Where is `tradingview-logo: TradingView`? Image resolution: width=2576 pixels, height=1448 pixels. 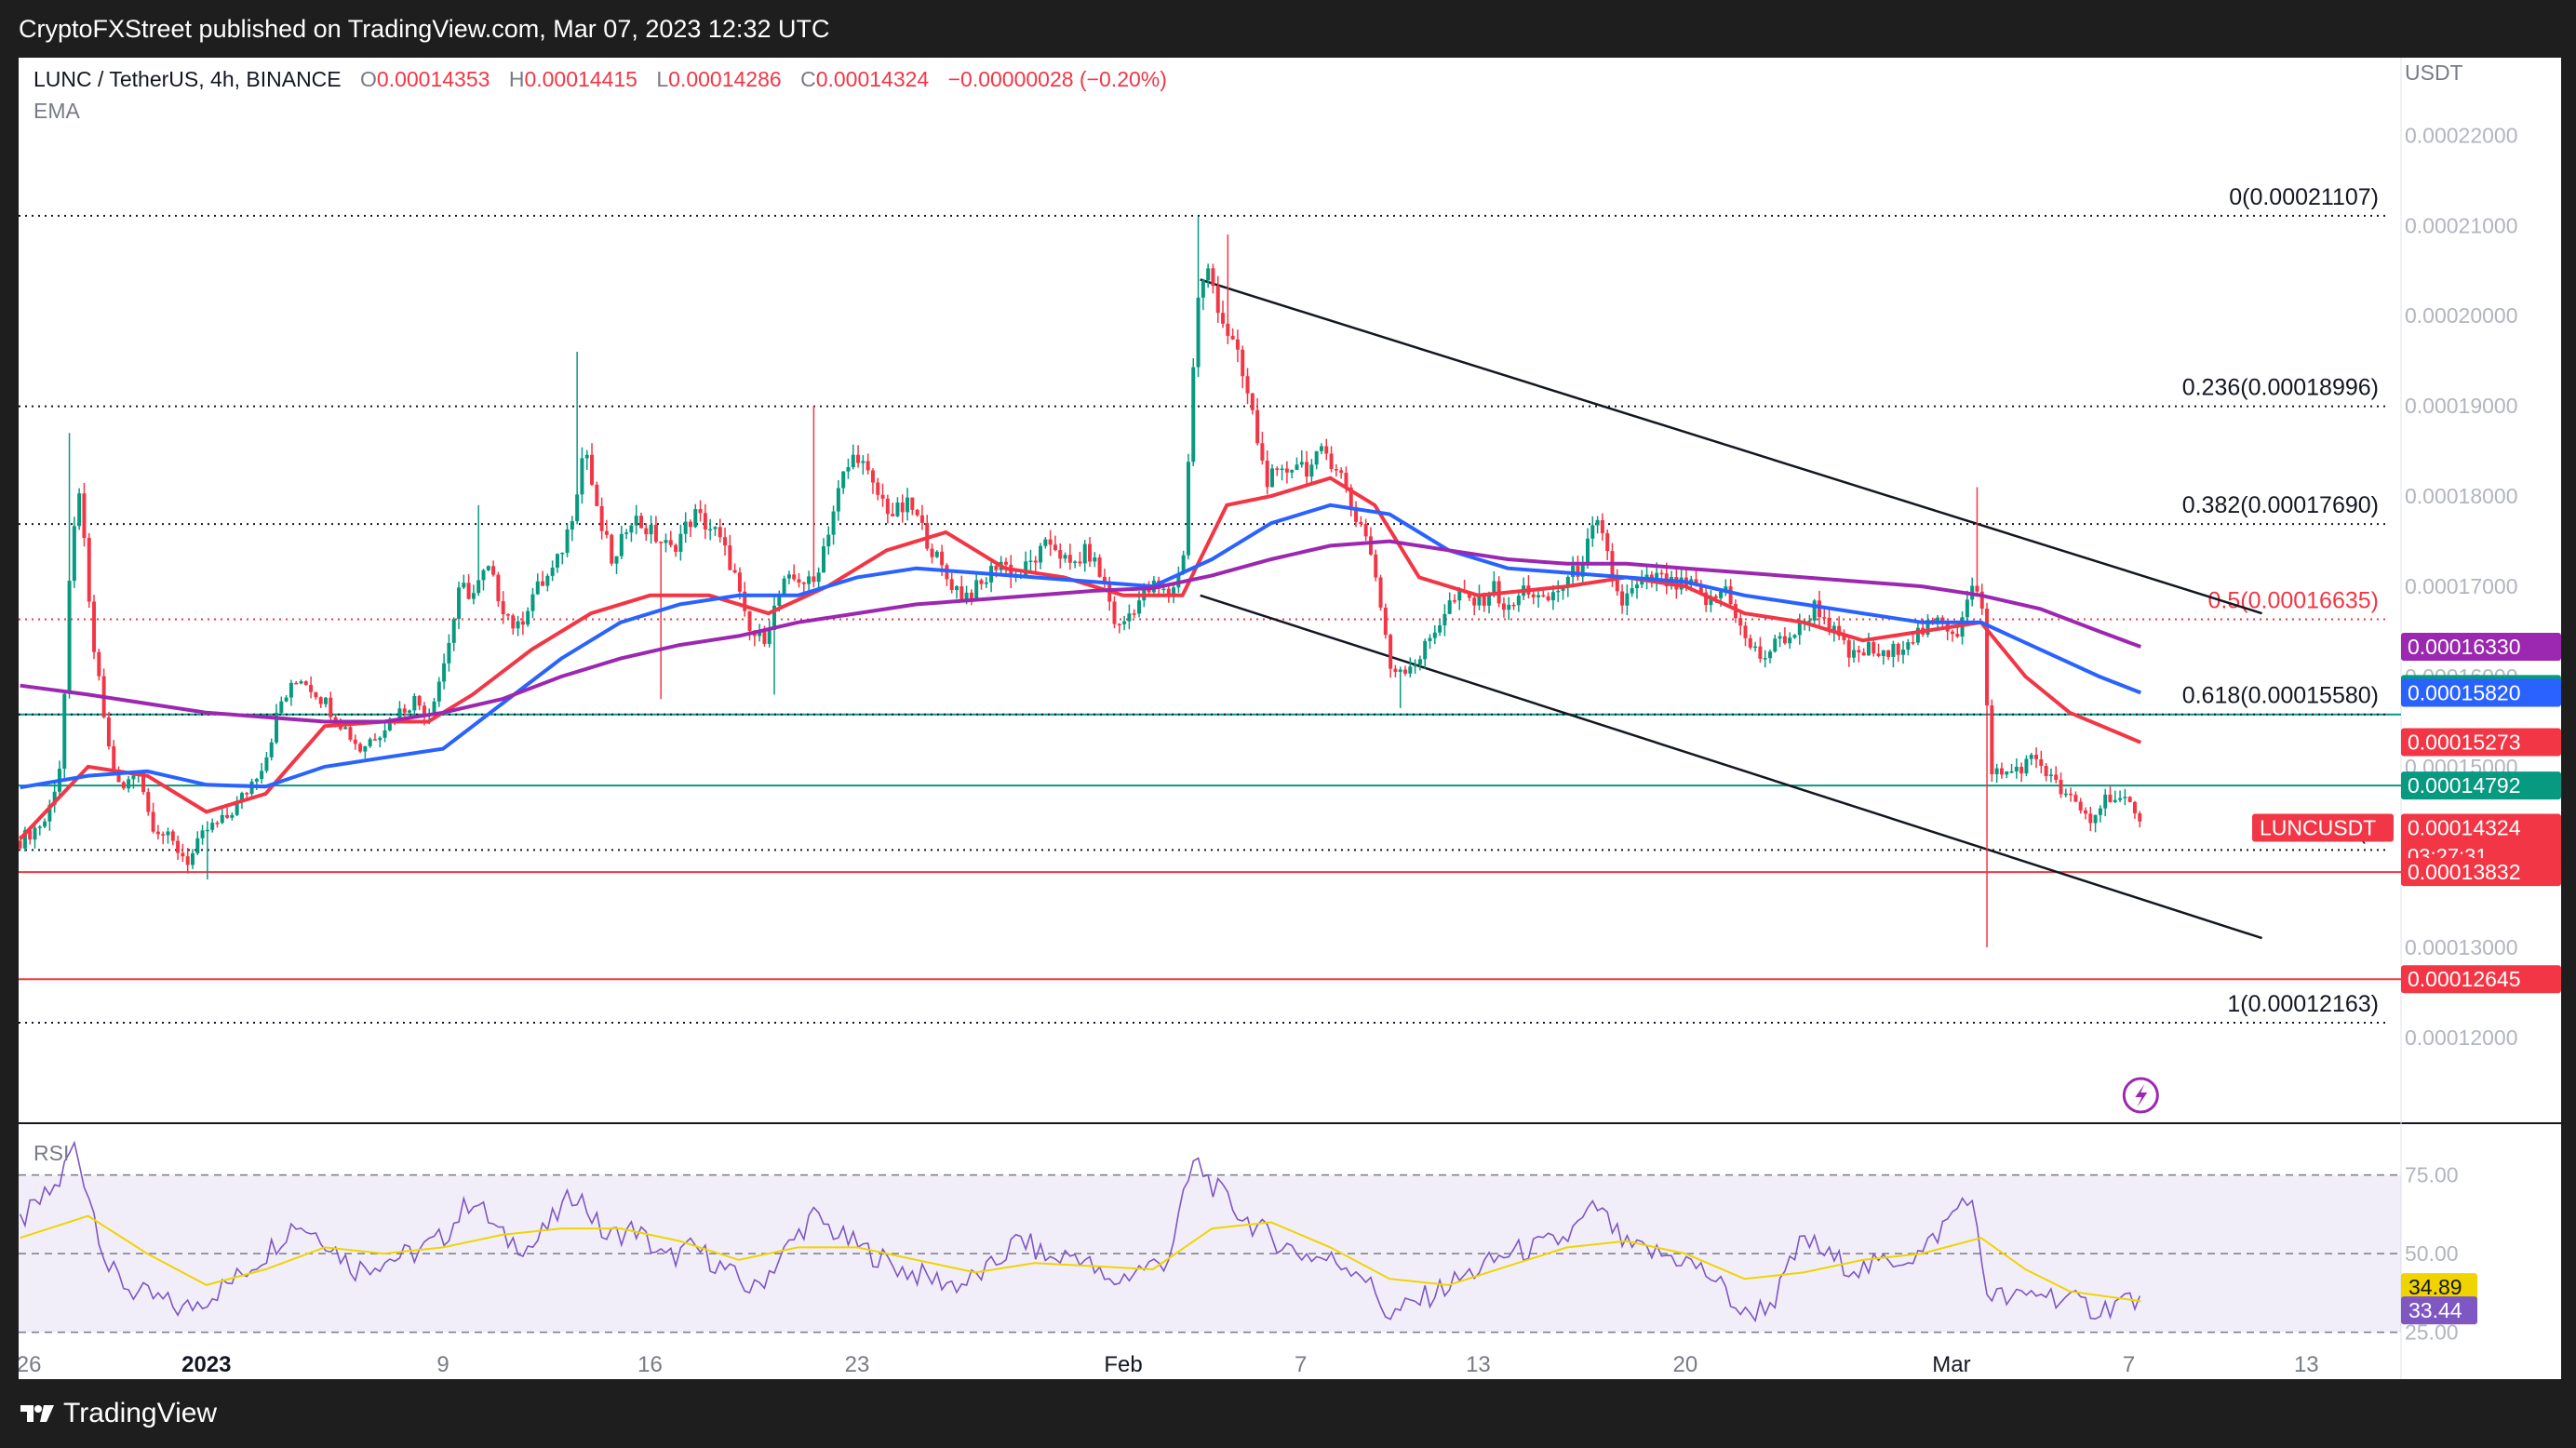 tradingview-logo: TradingView is located at coordinates (118, 1413).